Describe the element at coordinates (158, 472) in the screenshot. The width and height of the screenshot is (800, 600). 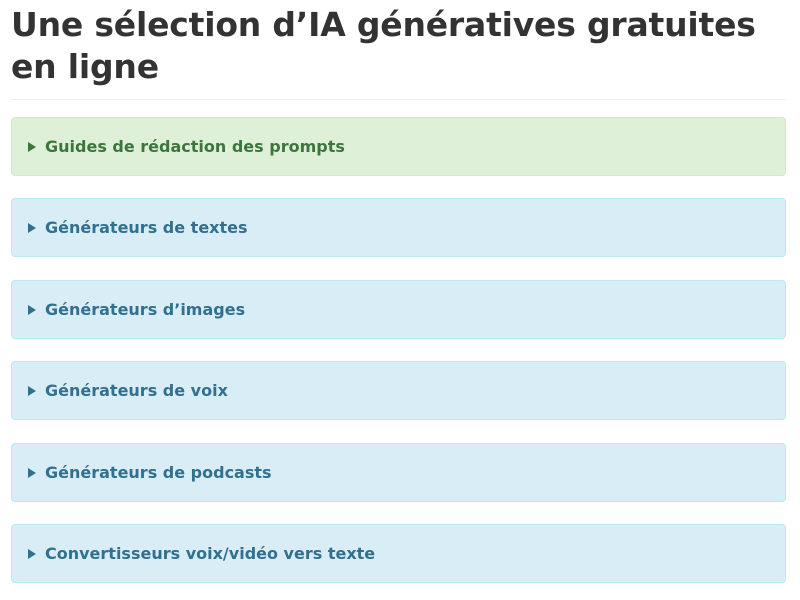
I see `section-label: Générateurs de podcasts` at that location.